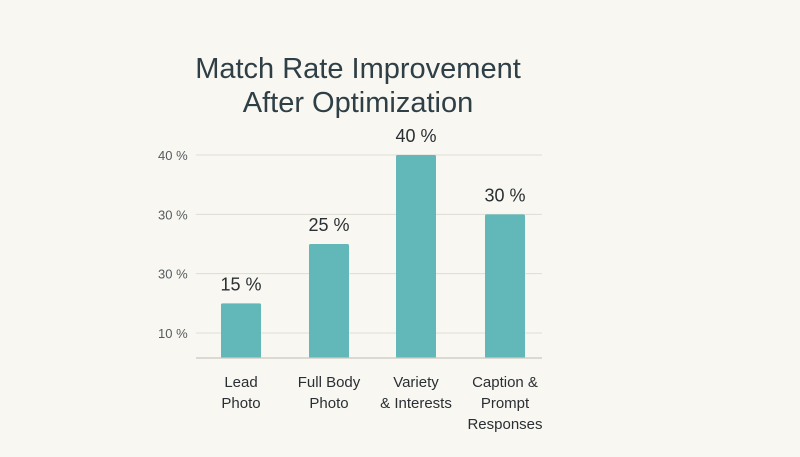 Image resolution: width=800 pixels, height=457 pixels. What do you see at coordinates (329, 382) in the screenshot?
I see `category-label-line: Full Body` at bounding box center [329, 382].